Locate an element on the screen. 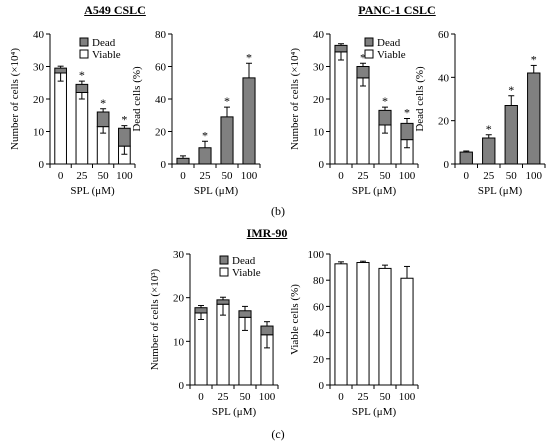  imr90-viable-y-tick-label: 0 is located at coordinates (322, 386).